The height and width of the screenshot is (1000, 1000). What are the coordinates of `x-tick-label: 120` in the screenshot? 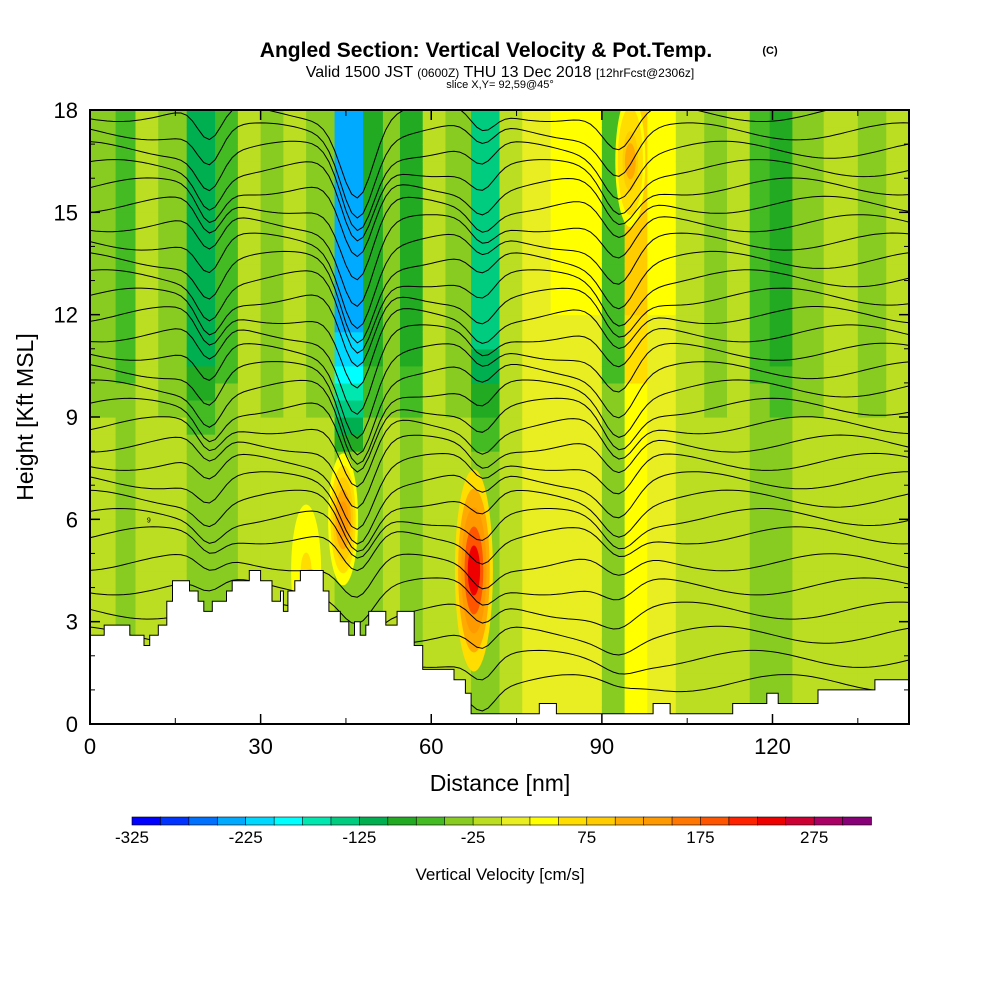 It's located at (772, 746).